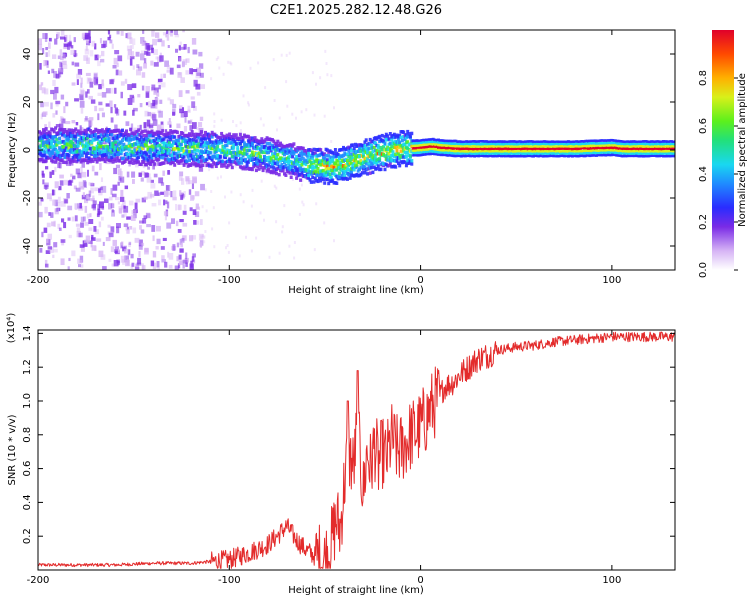 The height and width of the screenshot is (600, 750). What do you see at coordinates (742, 150) in the screenshot?
I see `colorbar-label: Normalized spectral amplitude` at bounding box center [742, 150].